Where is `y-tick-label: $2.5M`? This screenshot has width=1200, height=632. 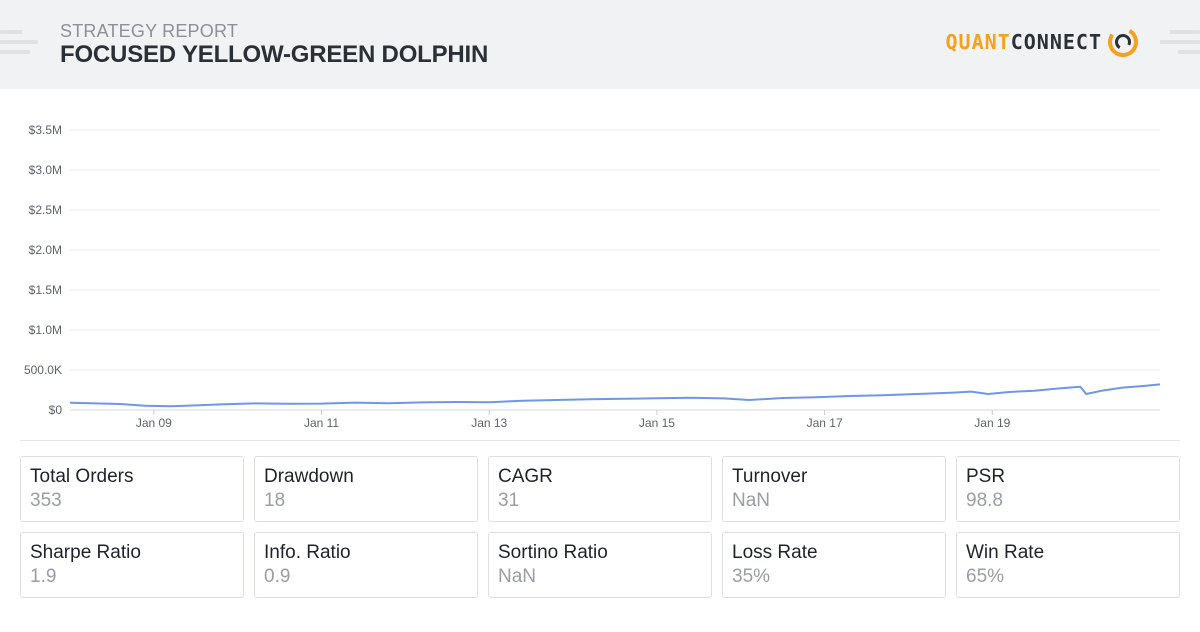
y-tick-label: $2.5M is located at coordinates (45, 210).